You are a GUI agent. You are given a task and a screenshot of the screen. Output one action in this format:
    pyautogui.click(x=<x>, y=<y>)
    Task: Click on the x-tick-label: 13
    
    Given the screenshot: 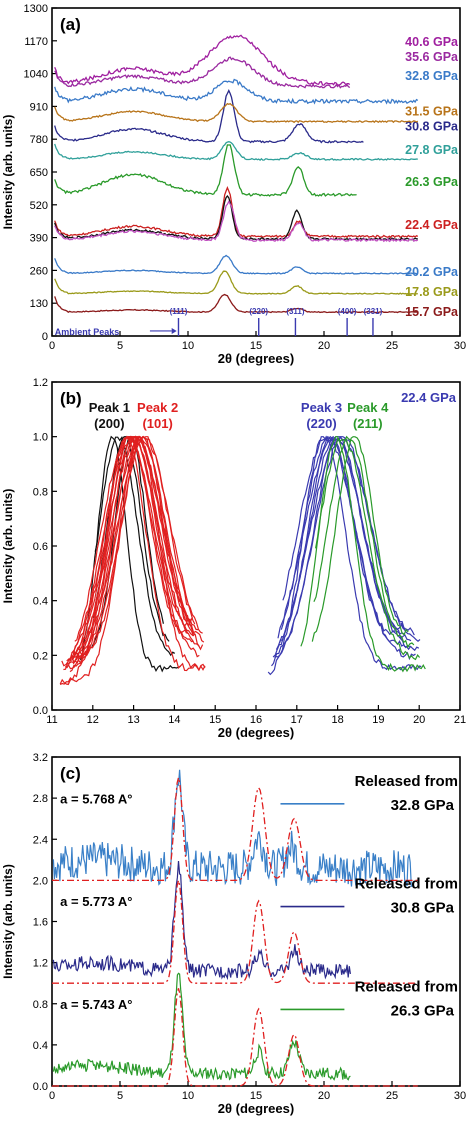 What is the action you would take?
    pyautogui.click(x=133, y=720)
    